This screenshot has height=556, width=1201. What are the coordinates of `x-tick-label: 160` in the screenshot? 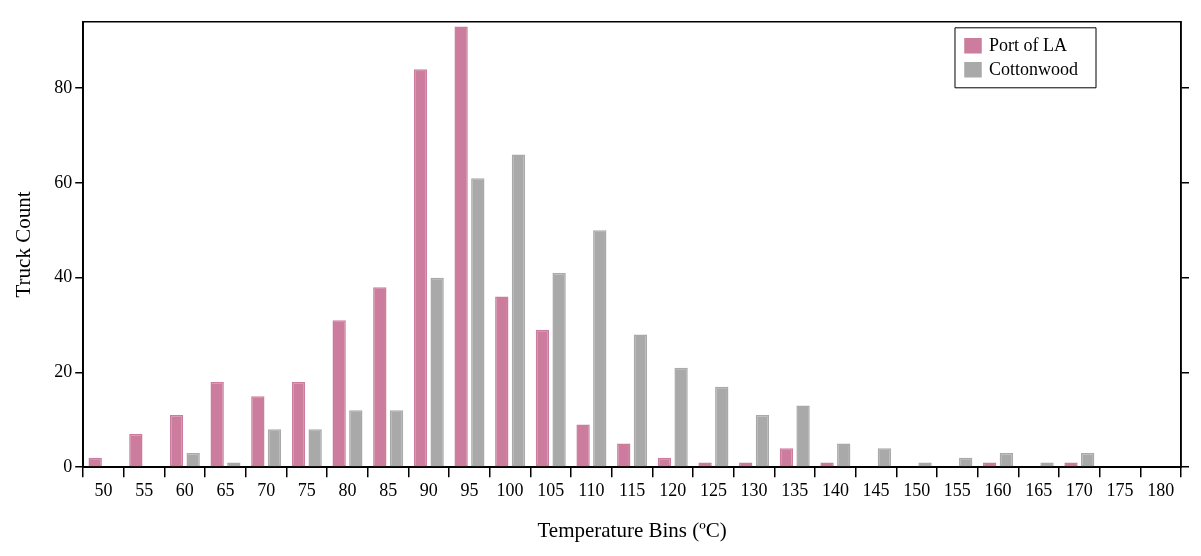 It's located at (998, 489).